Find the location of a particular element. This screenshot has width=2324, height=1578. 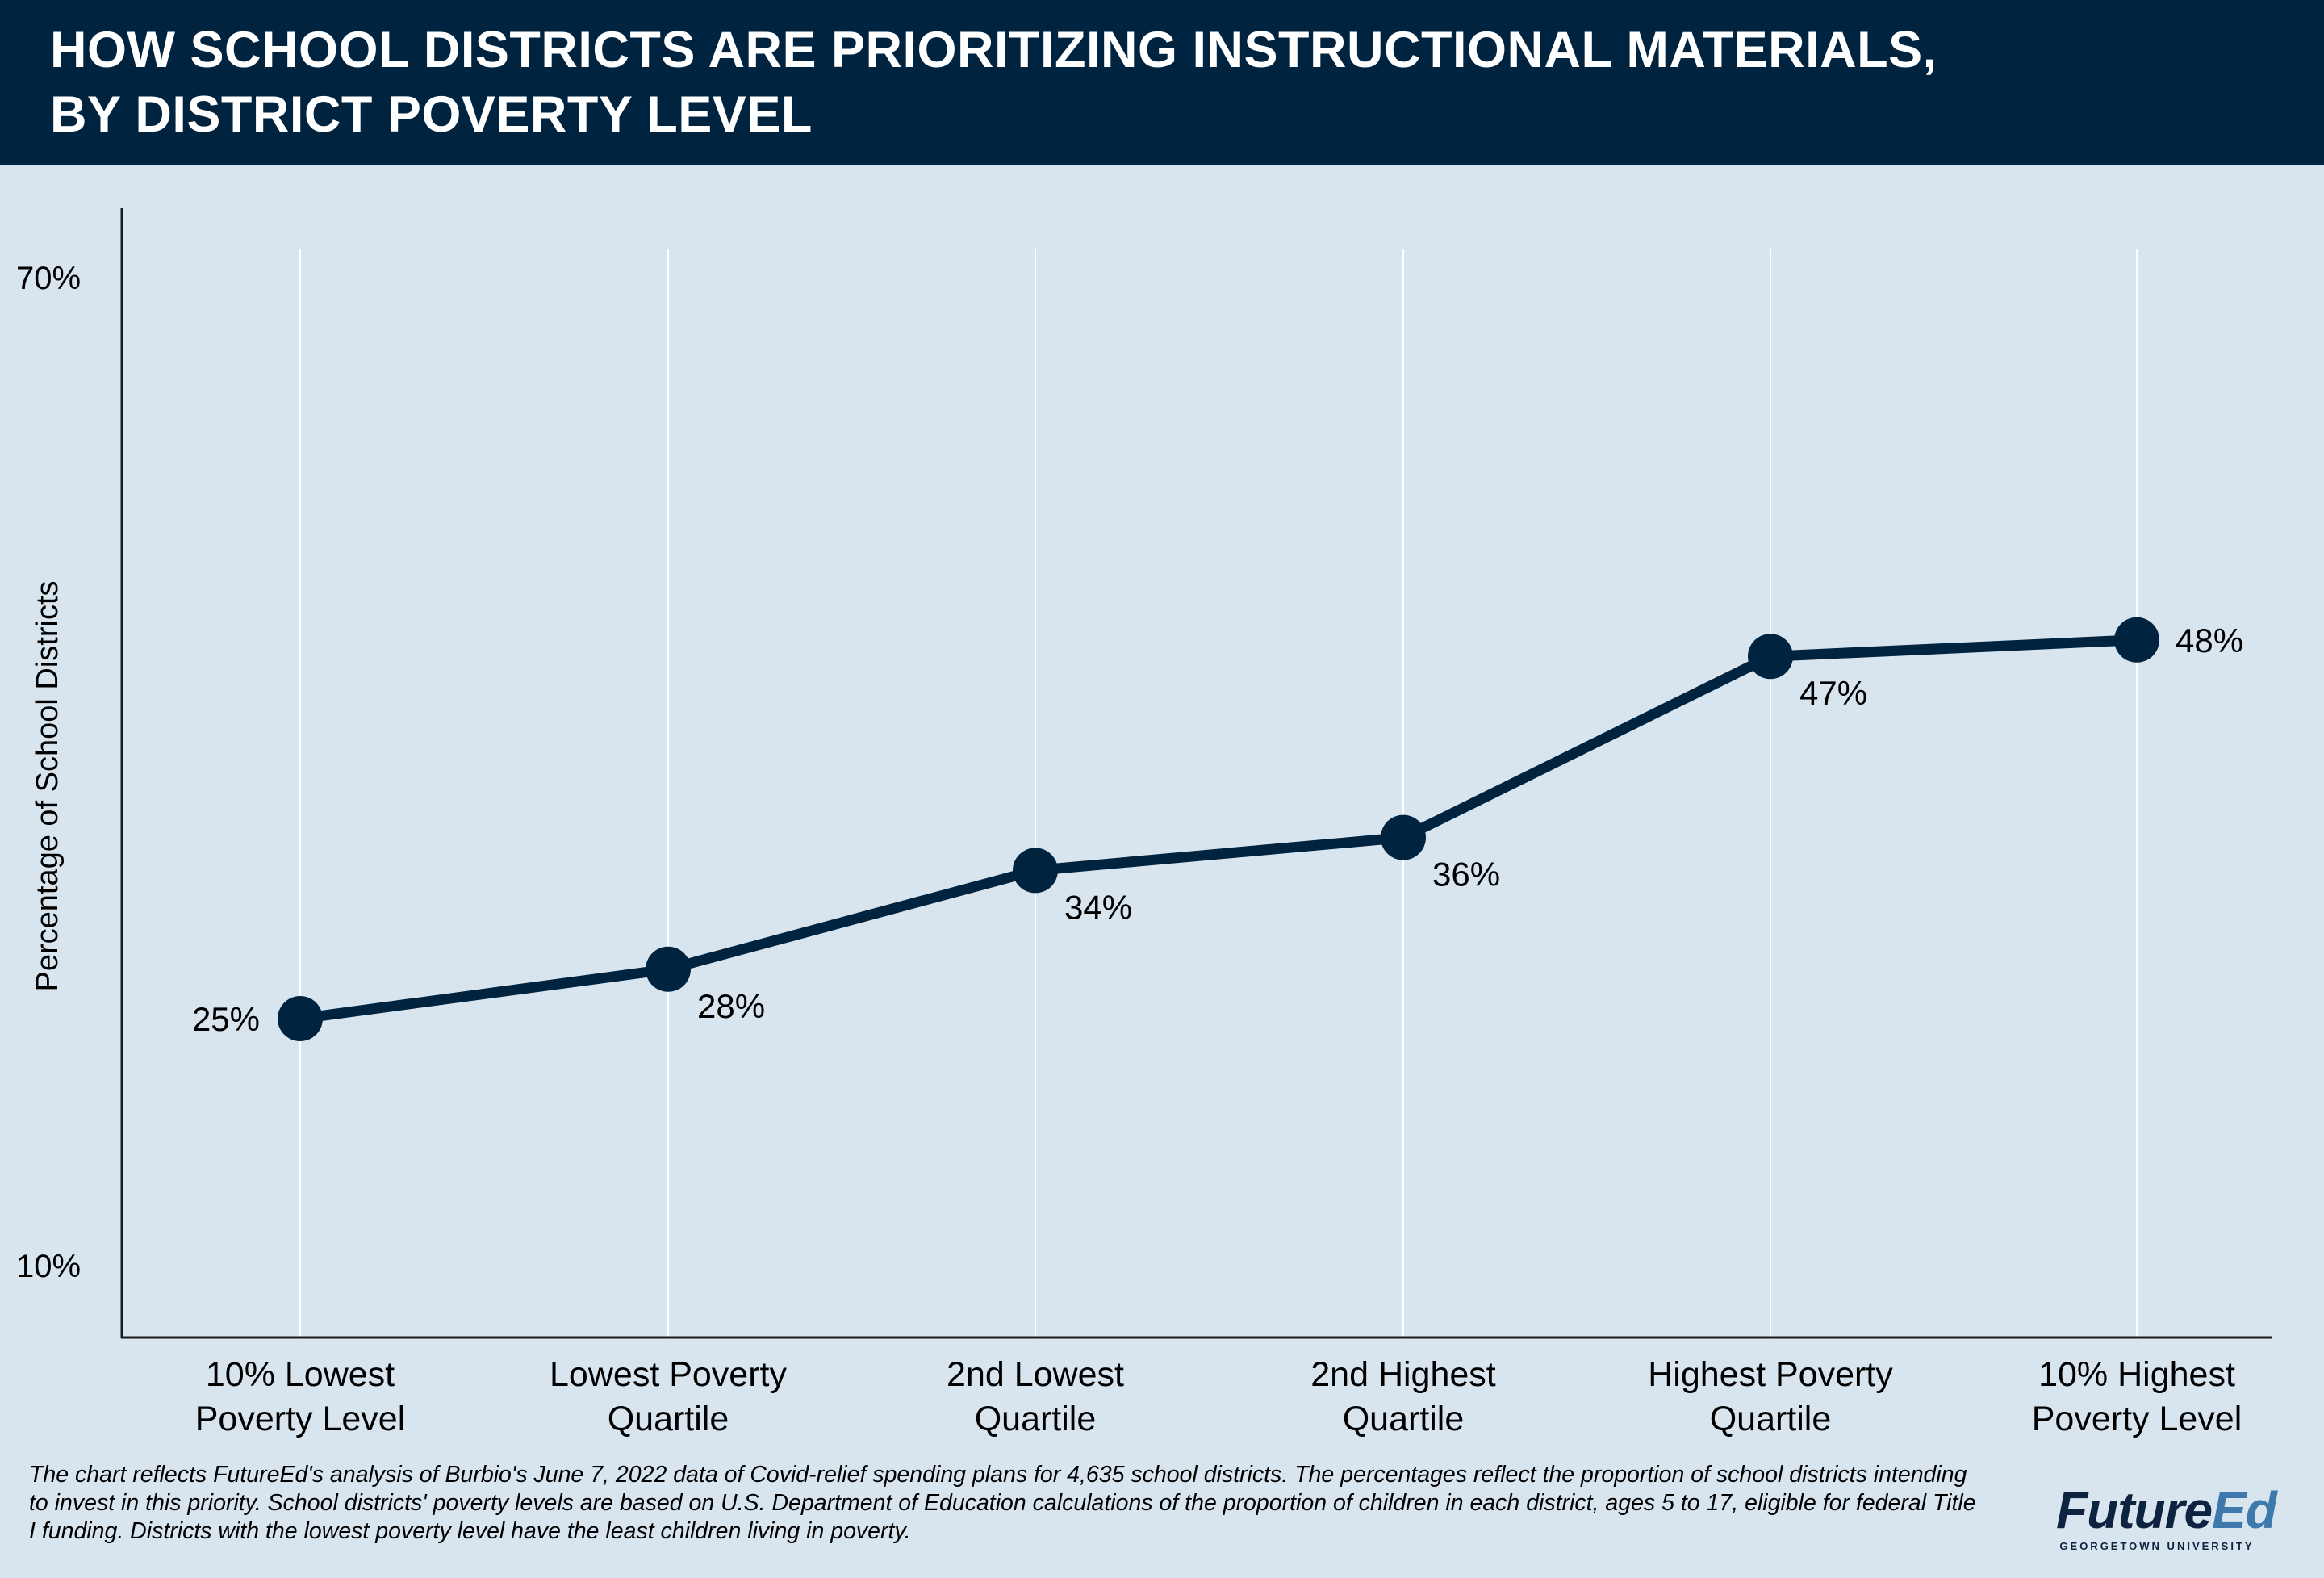

x-tick-label-line: 10% Highest is located at coordinates (2136, 1374).